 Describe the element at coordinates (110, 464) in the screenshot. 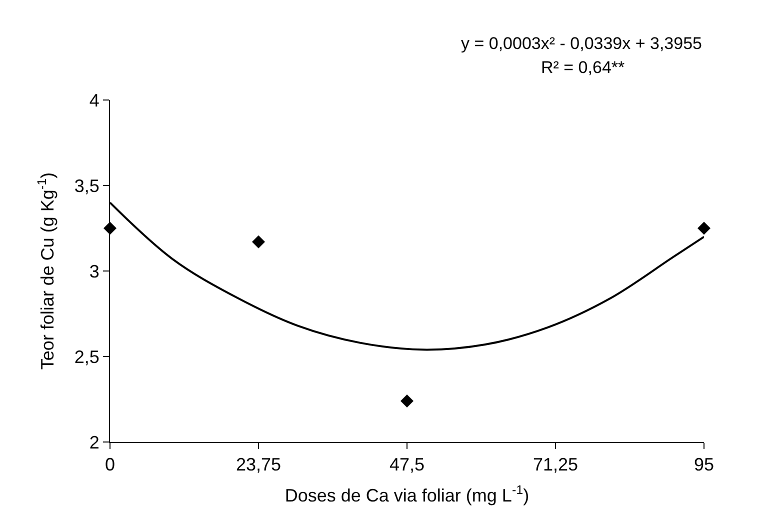

I see `x-tick-label: 0` at that location.